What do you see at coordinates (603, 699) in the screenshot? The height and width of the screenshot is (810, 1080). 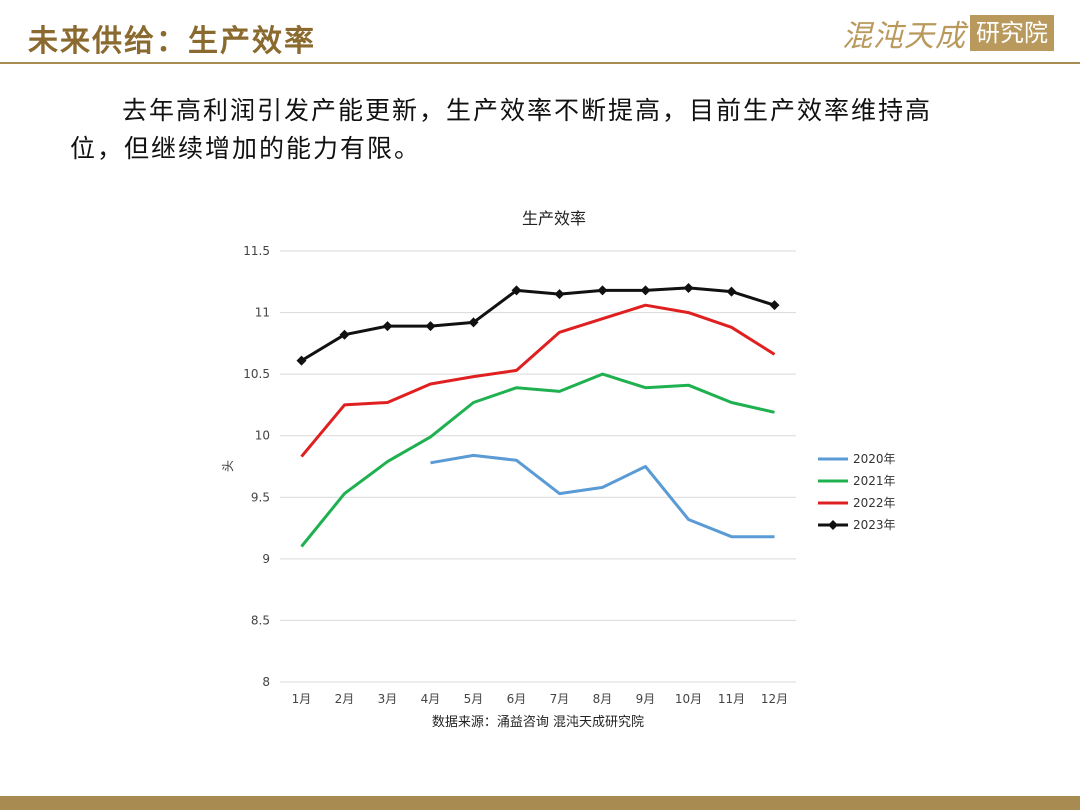 I see `x-tick-label: 8月` at bounding box center [603, 699].